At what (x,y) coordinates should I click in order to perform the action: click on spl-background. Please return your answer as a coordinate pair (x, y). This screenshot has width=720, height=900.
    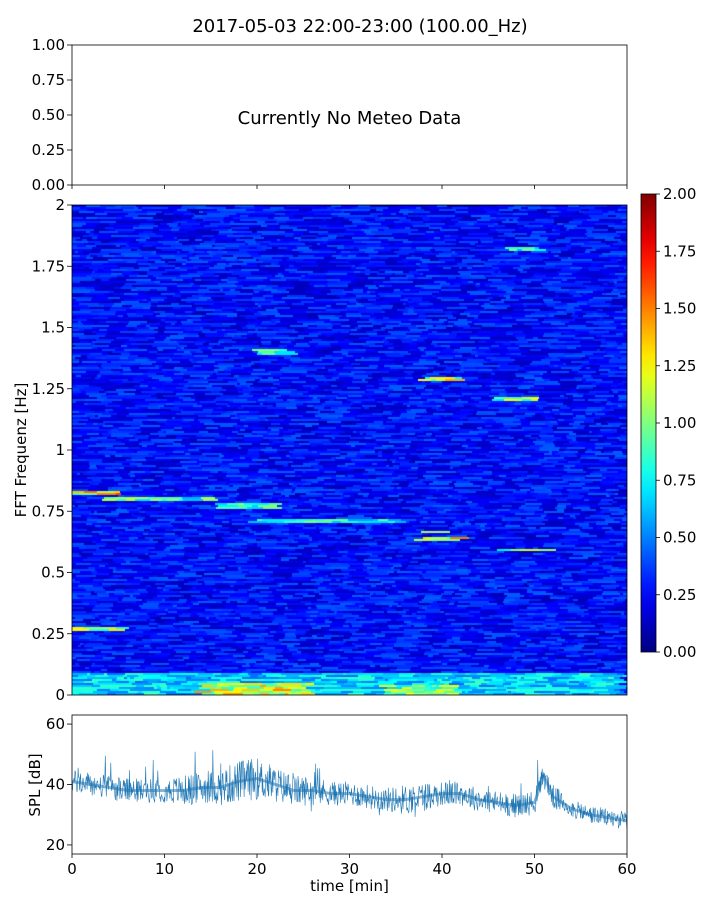
    Looking at the image, I should click on (349, 784).